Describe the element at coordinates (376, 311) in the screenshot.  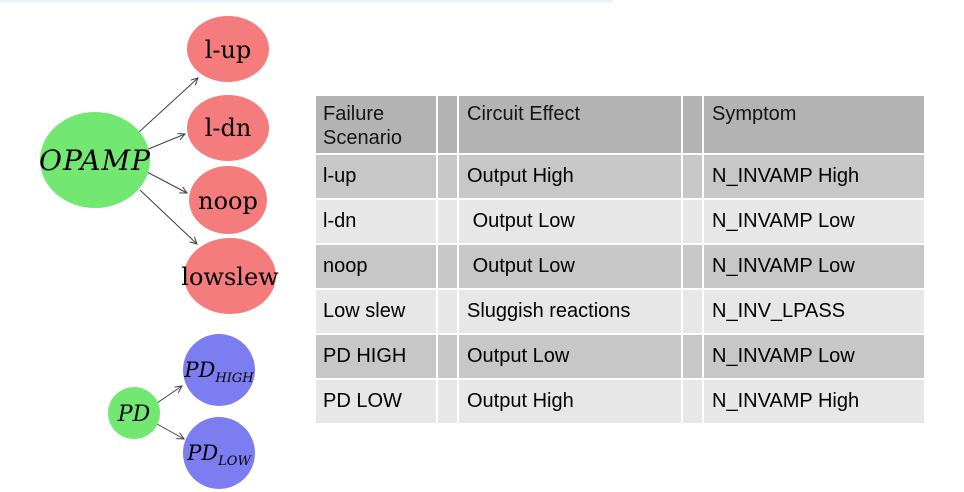
I see `cell-scenario: Low slew` at that location.